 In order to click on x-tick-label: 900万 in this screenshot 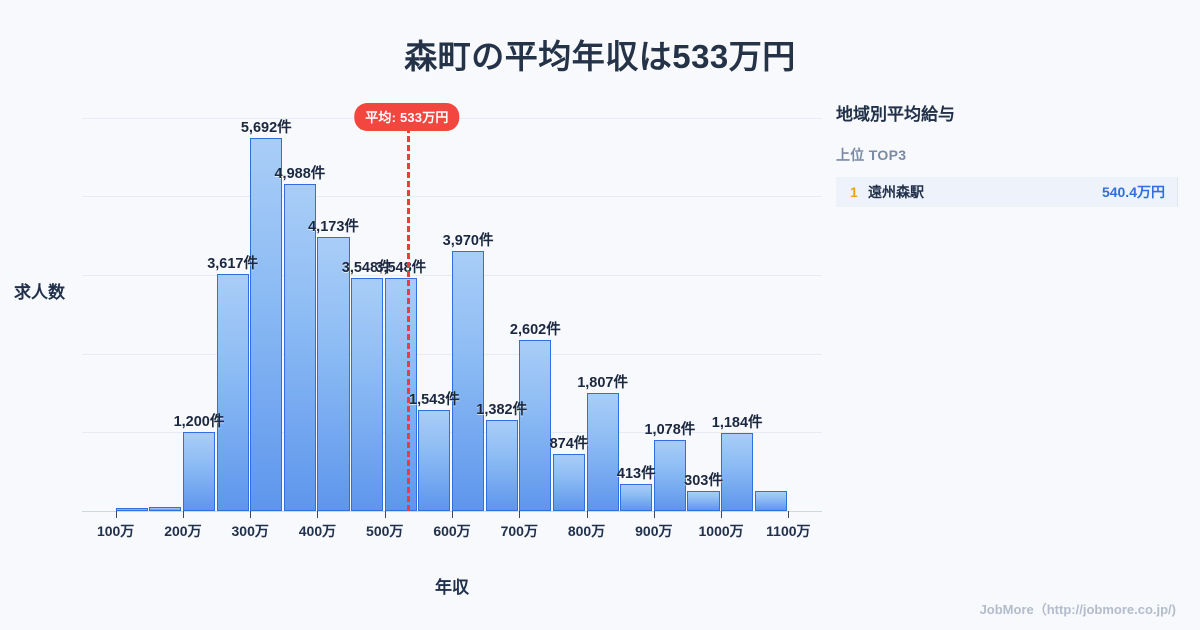, I will do `click(654, 531)`.